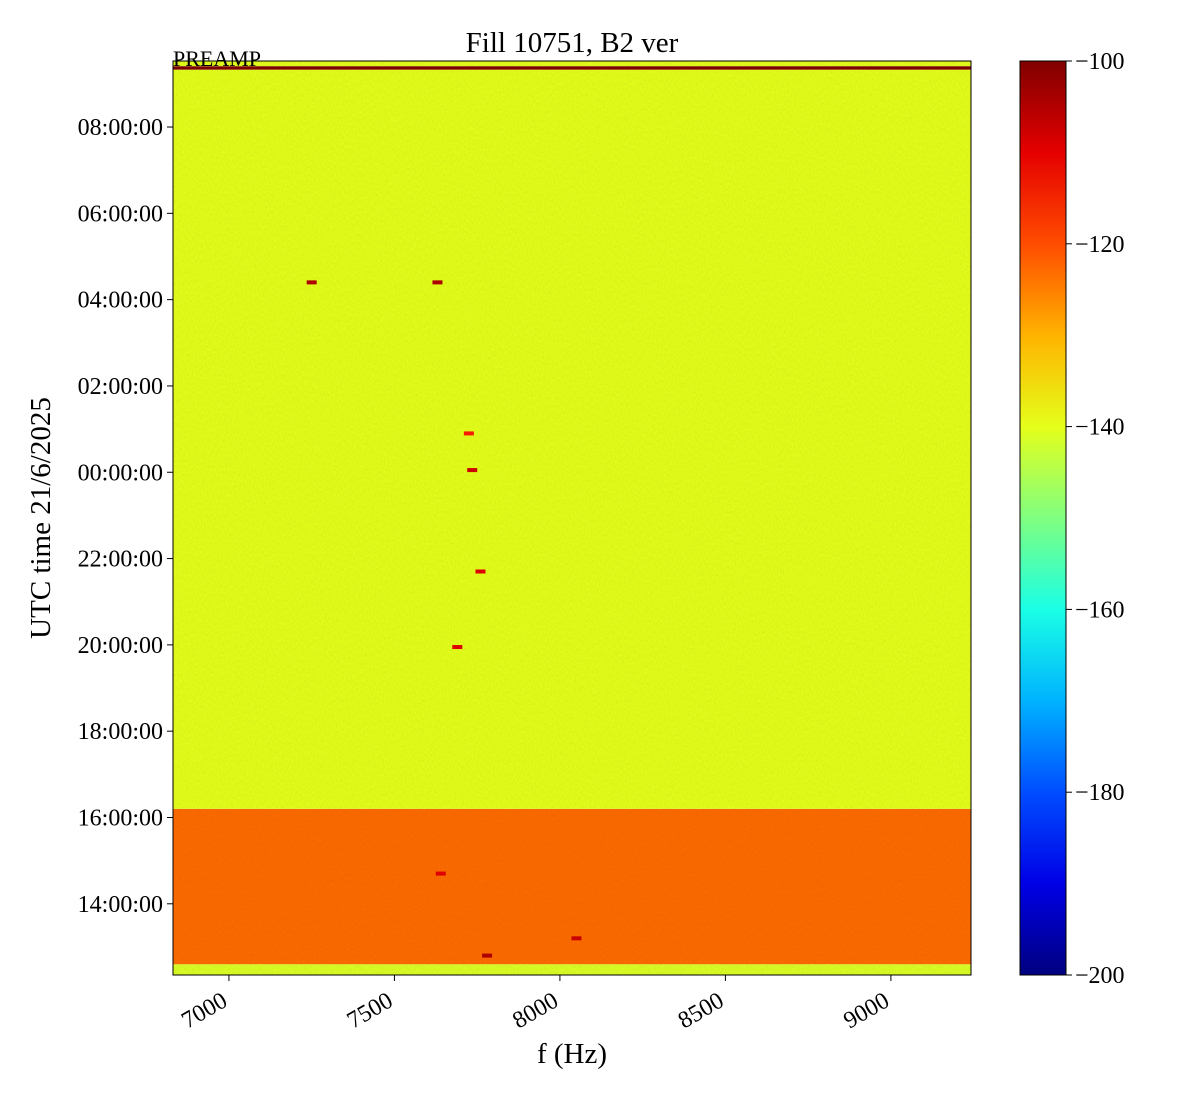 The height and width of the screenshot is (1105, 1200). I want to click on x-tick-label: 7000, so click(204, 1011).